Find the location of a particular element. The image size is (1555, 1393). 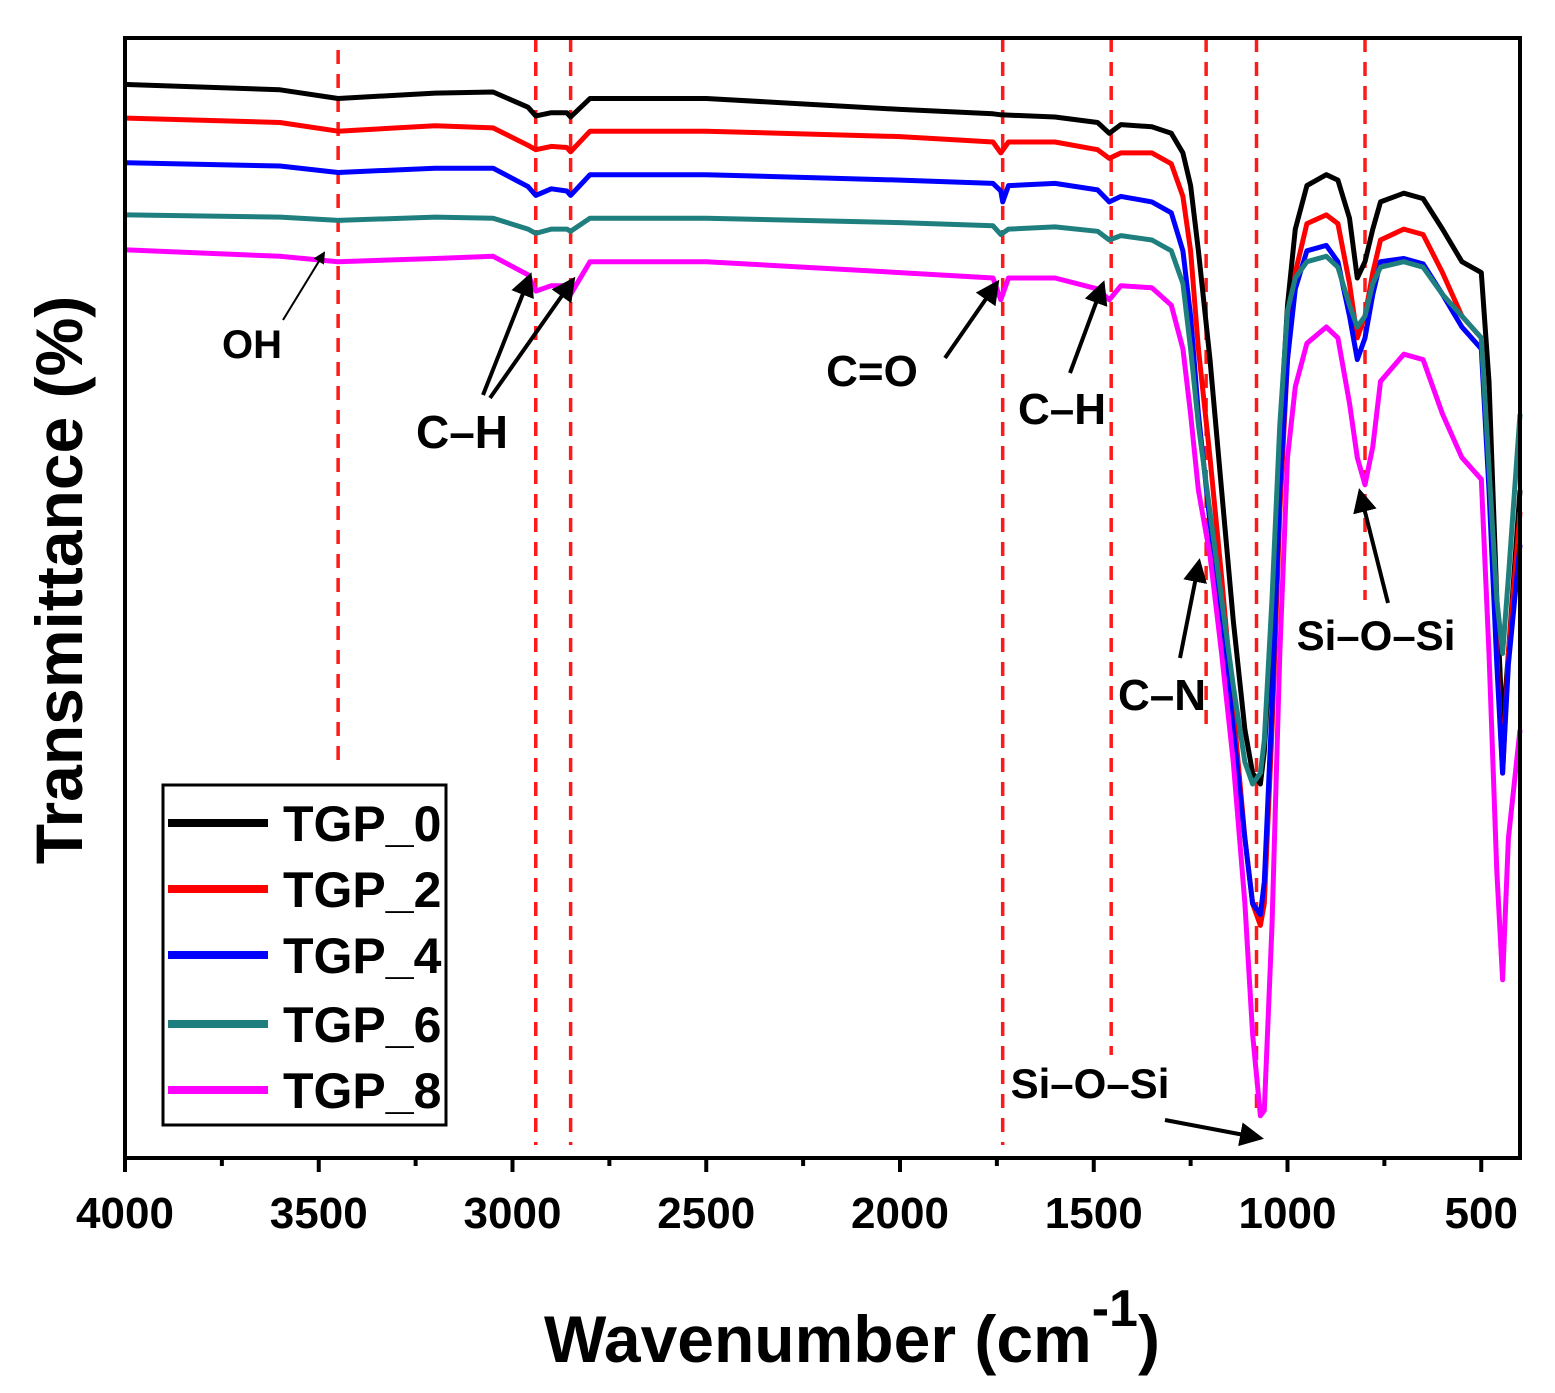

legend-label-tgp-0: TGP_0 is located at coordinates (362, 824).